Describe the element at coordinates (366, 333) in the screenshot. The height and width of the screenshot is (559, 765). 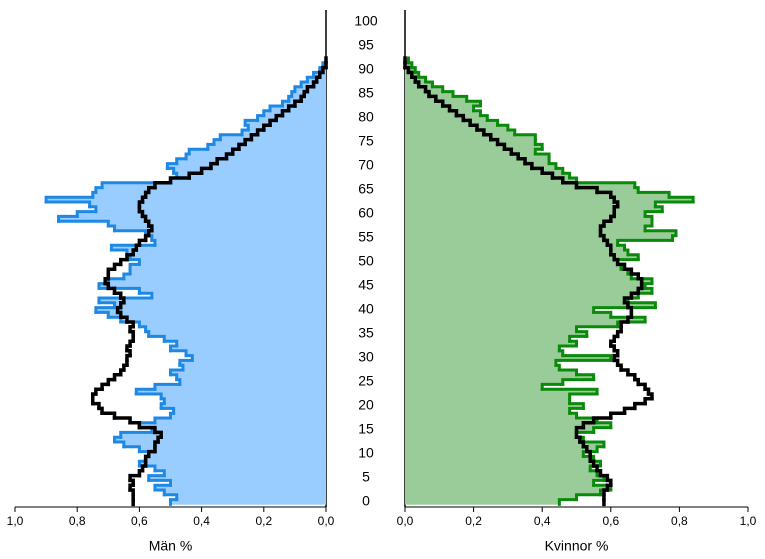
I see `age-tick-label: 35` at that location.